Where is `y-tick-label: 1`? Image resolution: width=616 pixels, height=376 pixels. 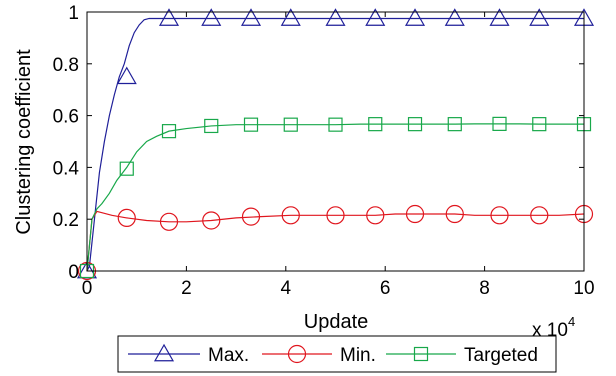
y-tick-label: 1 is located at coordinates (73, 13).